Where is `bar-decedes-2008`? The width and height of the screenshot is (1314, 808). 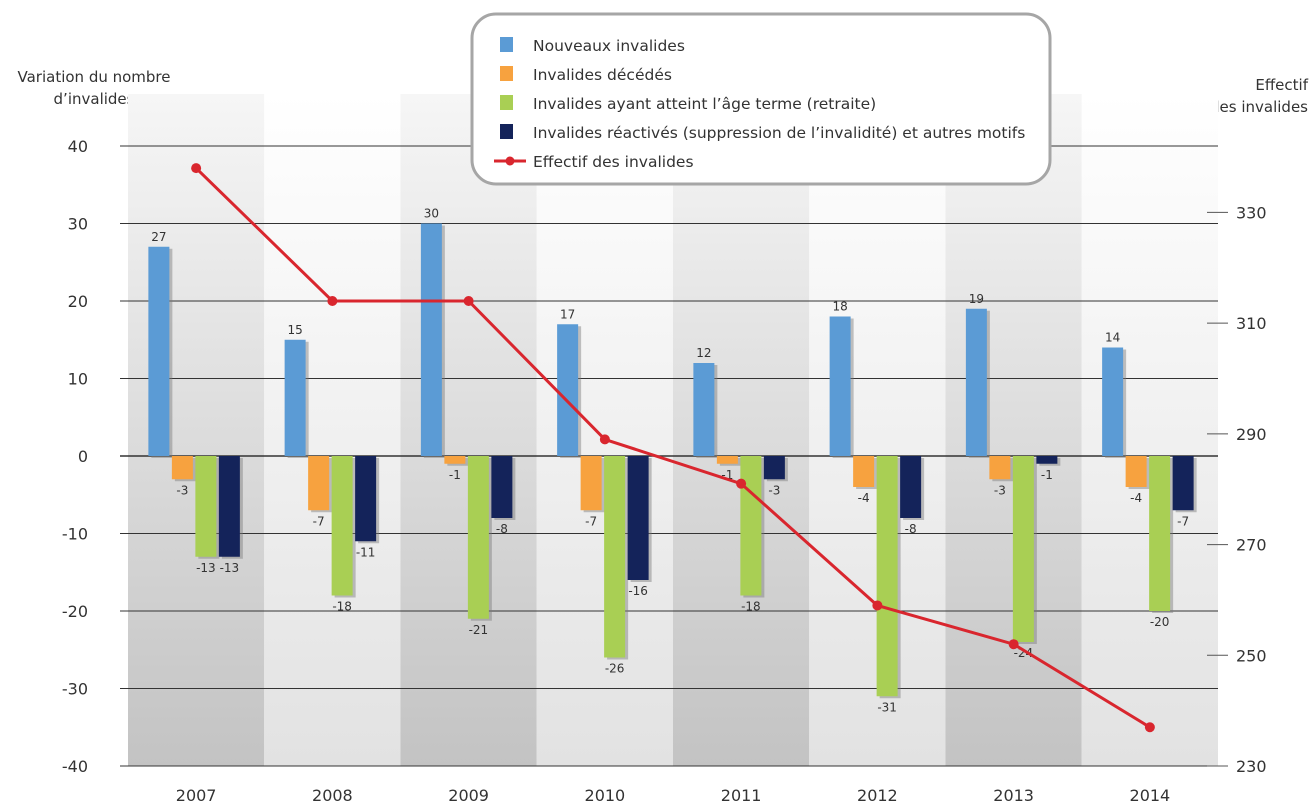
bar-decedes-2008 is located at coordinates (319, 483).